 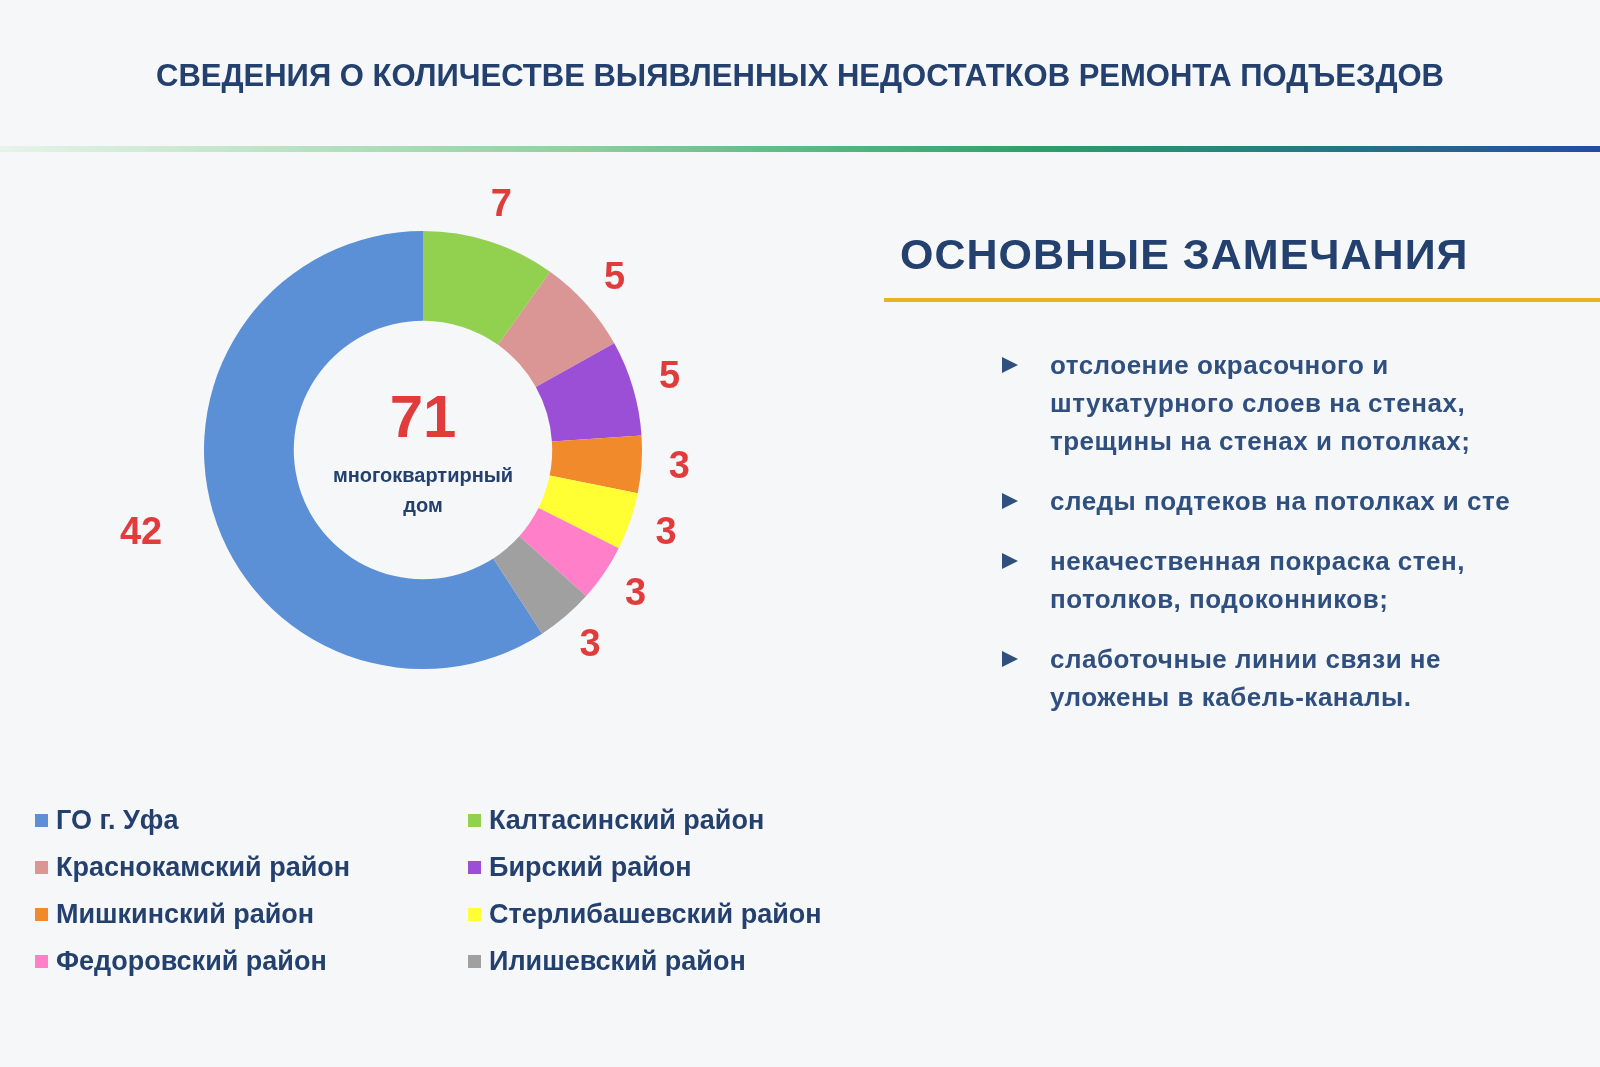 I want to click on text: следы подтеков на потолках и сте, so click(x=1280, y=501).